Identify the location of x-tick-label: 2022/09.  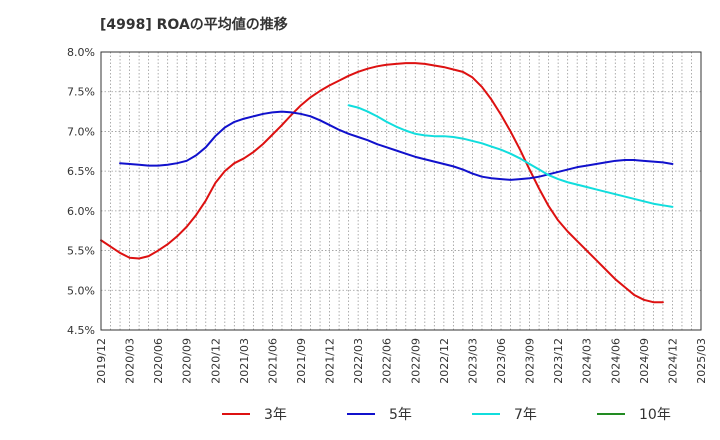
(415, 361).